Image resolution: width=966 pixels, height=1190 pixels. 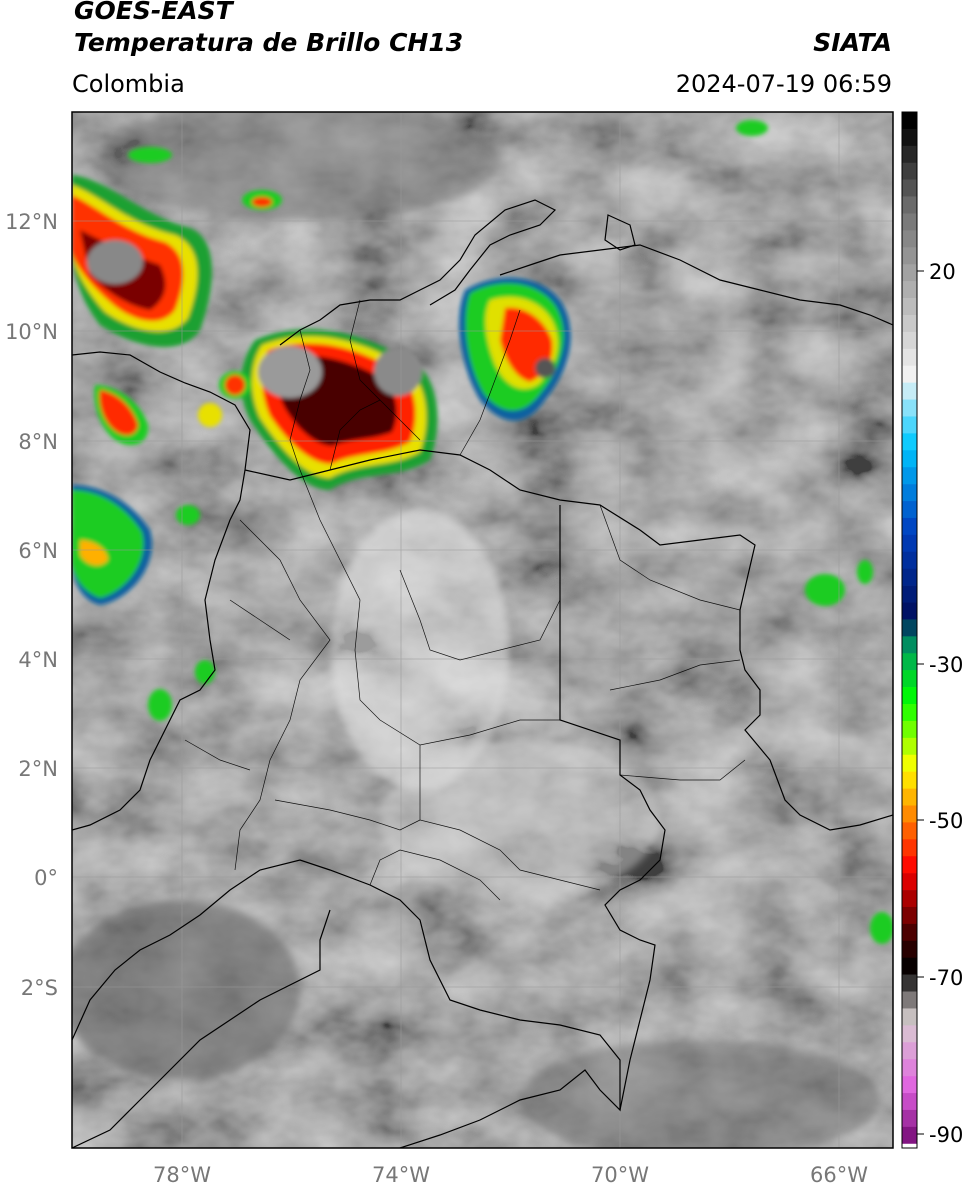 I want to click on colorbar-tick-label: -30, so click(x=946, y=665).